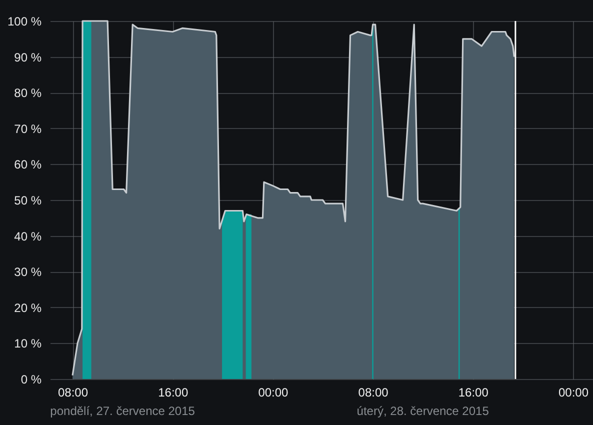 The width and height of the screenshot is (593, 425). Describe the element at coordinates (28, 165) in the screenshot. I see `y-tick-label: 60 %` at that location.